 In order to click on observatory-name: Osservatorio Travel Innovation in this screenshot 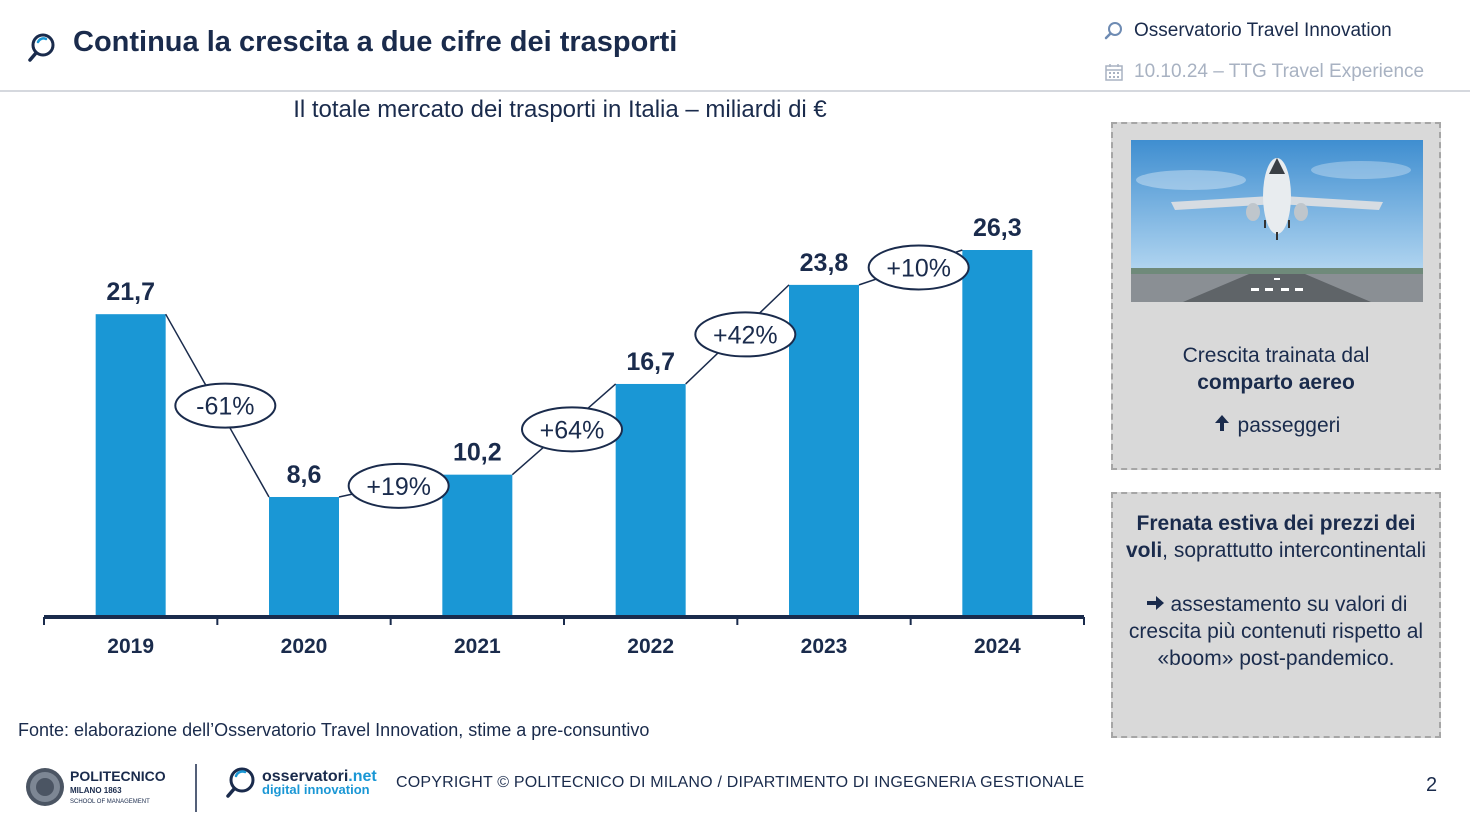, I will do `click(1263, 30)`.